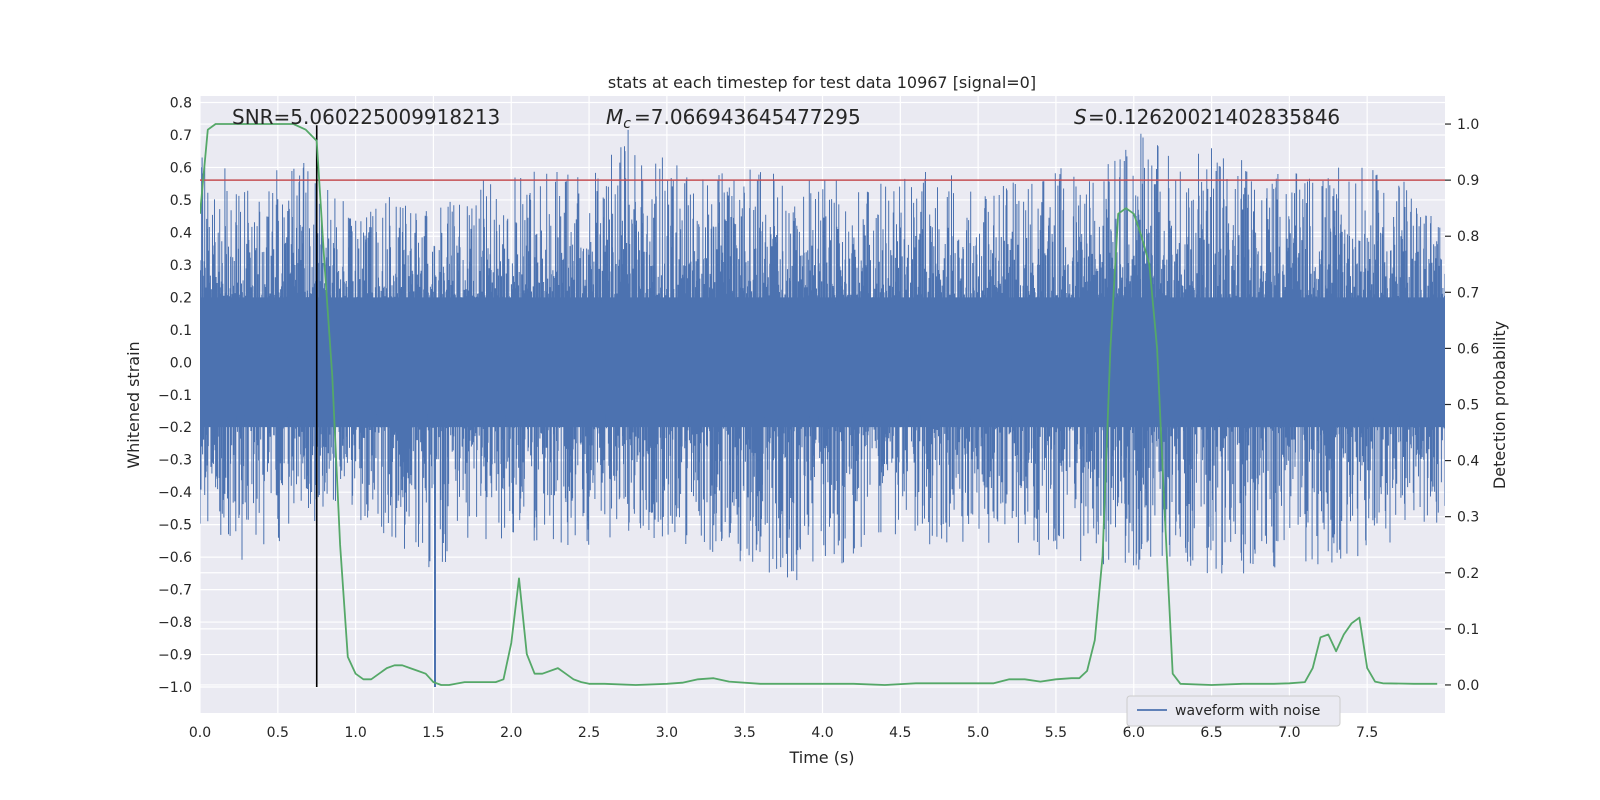  I want to click on x-tick-label: 0.0, so click(200, 733).